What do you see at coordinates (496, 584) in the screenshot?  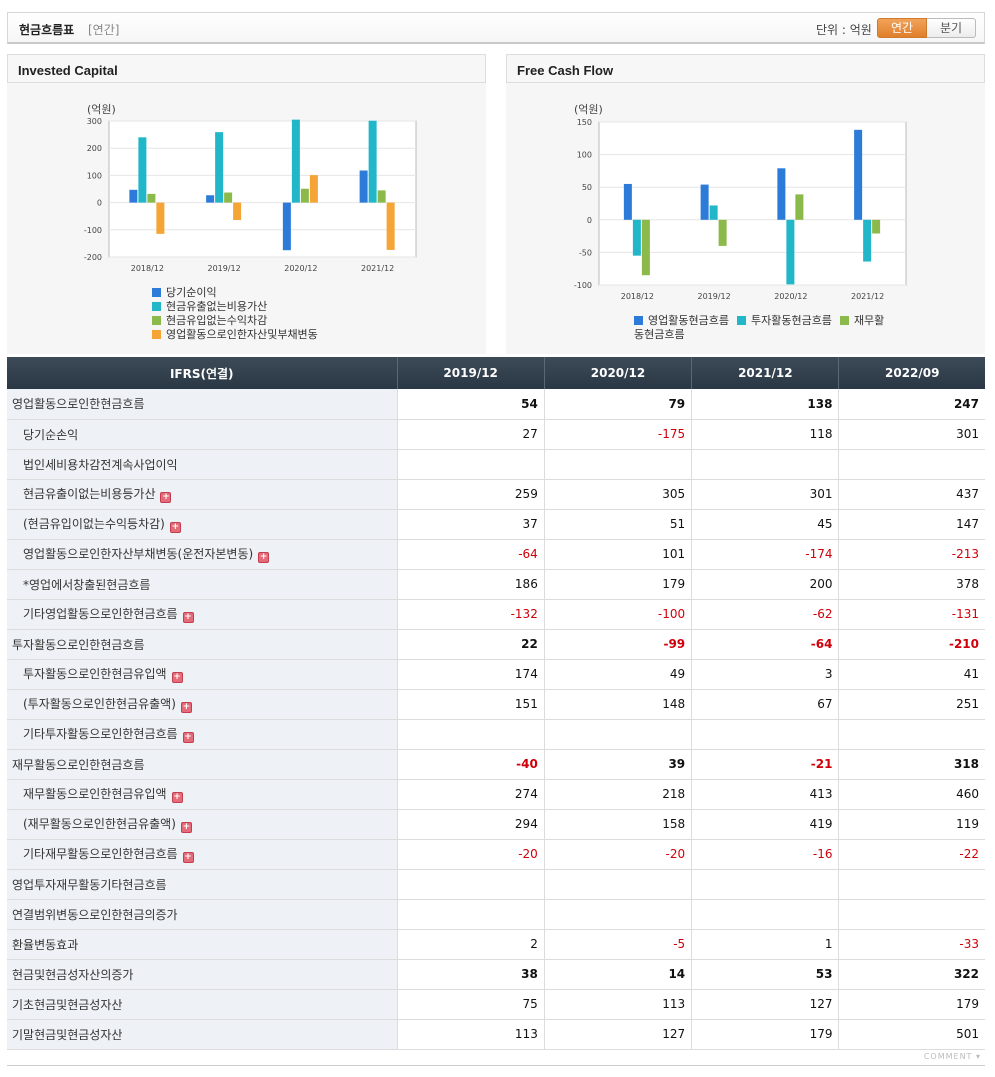 I see `table-row: *영업에서창출된현금흐름 186 179 200 378` at bounding box center [496, 584].